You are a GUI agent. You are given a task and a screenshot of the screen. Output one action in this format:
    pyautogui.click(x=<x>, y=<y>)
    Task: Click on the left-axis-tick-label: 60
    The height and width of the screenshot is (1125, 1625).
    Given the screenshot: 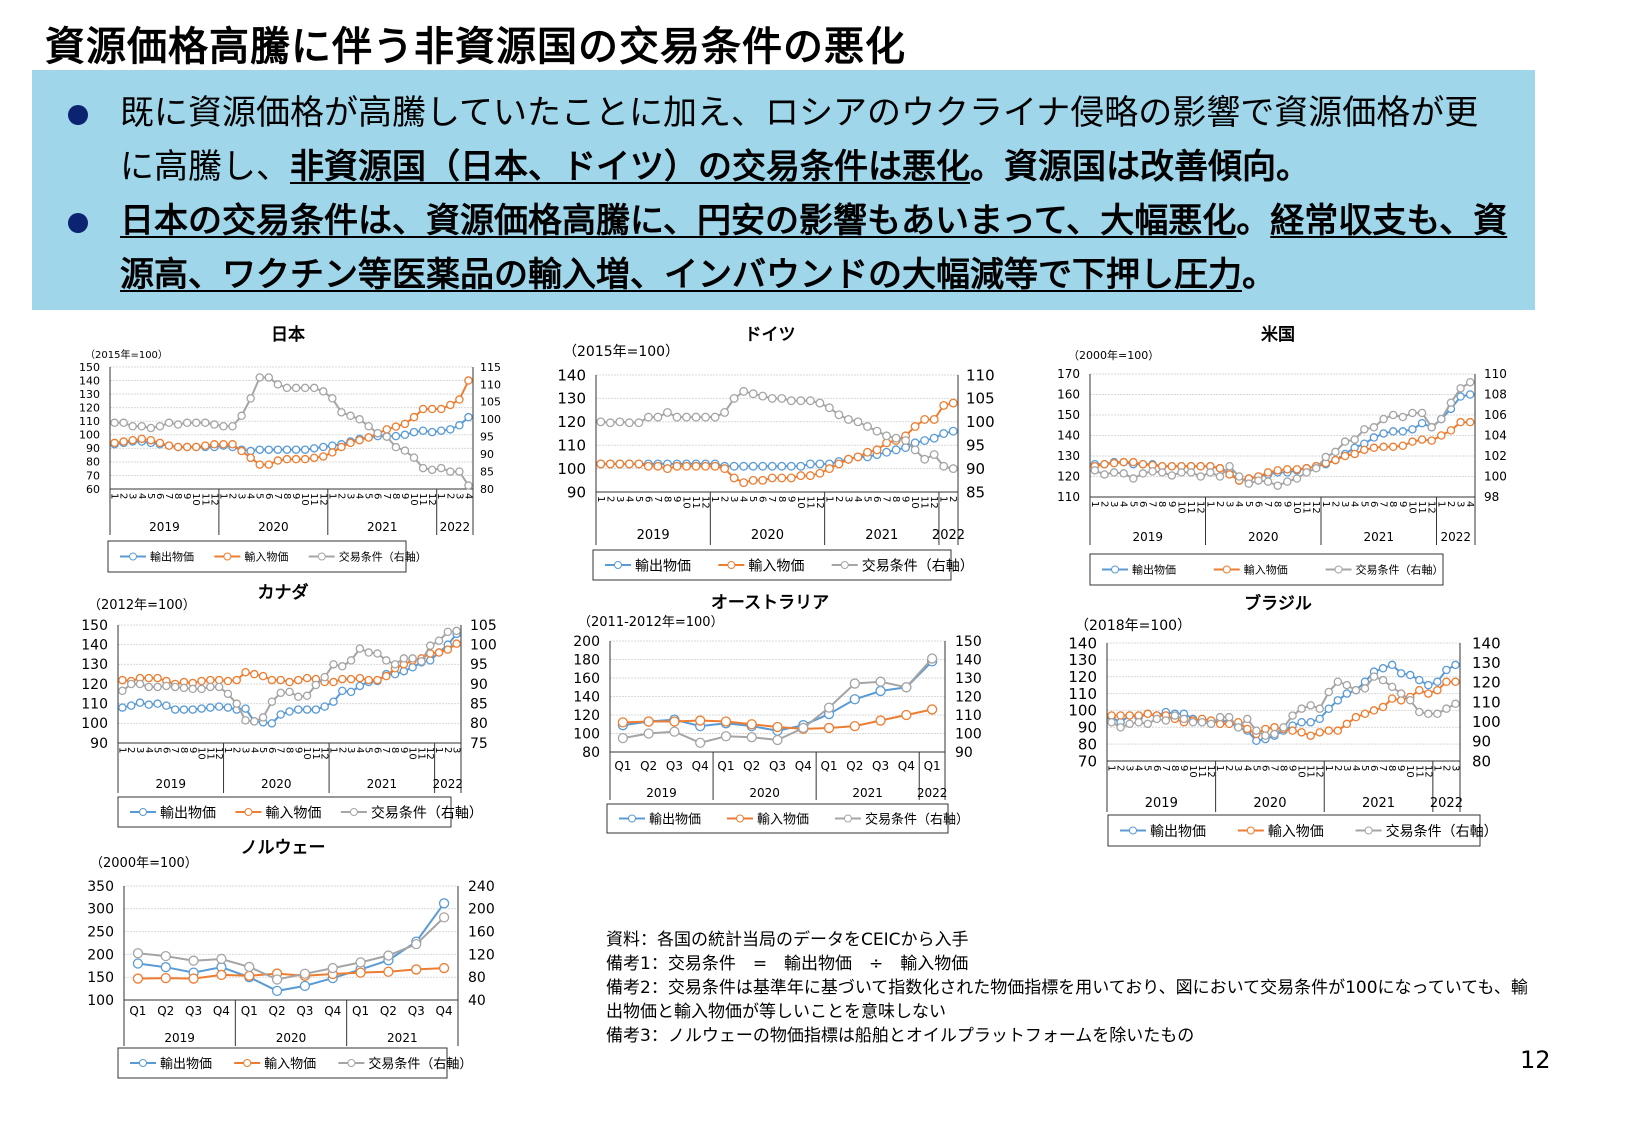 What is the action you would take?
    pyautogui.click(x=93, y=489)
    